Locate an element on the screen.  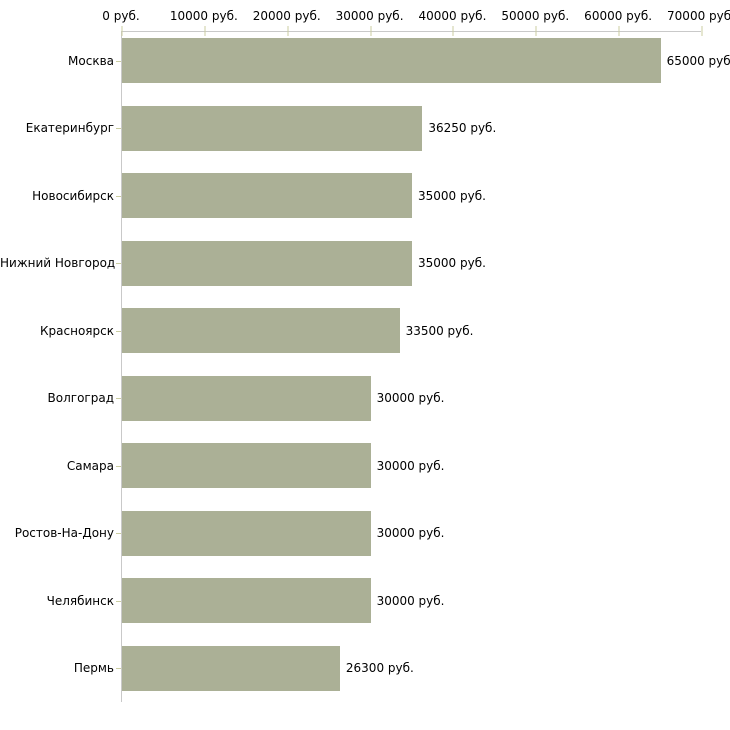
x-axis-tick-label: 10000 руб. is located at coordinates (203, 16).